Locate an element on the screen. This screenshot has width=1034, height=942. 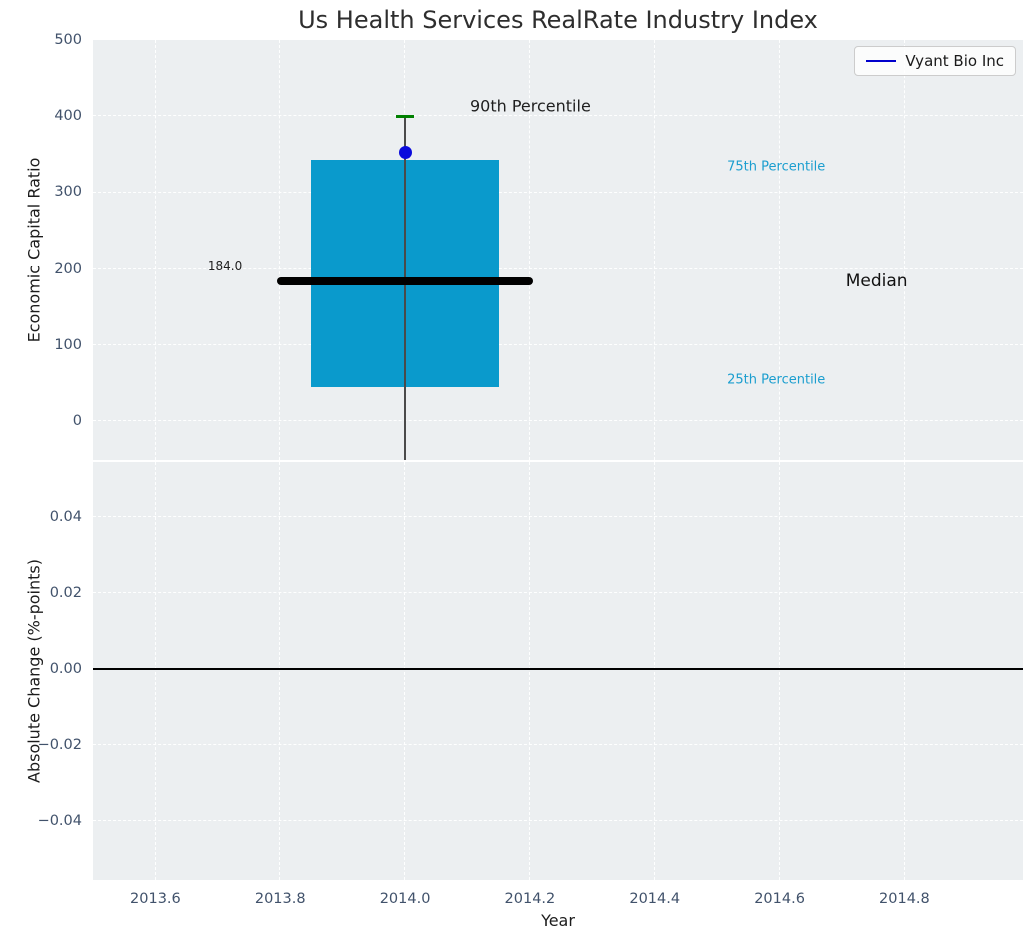
y-tick-label: 100 is located at coordinates (68, 344).